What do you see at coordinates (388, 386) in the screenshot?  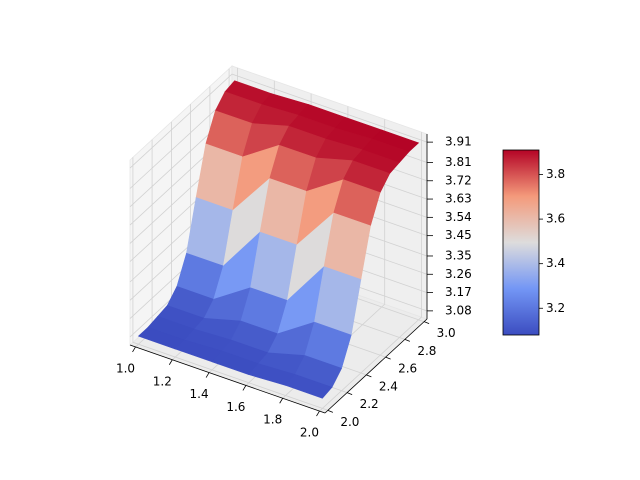 I see `y-tick-label: 2.4` at bounding box center [388, 386].